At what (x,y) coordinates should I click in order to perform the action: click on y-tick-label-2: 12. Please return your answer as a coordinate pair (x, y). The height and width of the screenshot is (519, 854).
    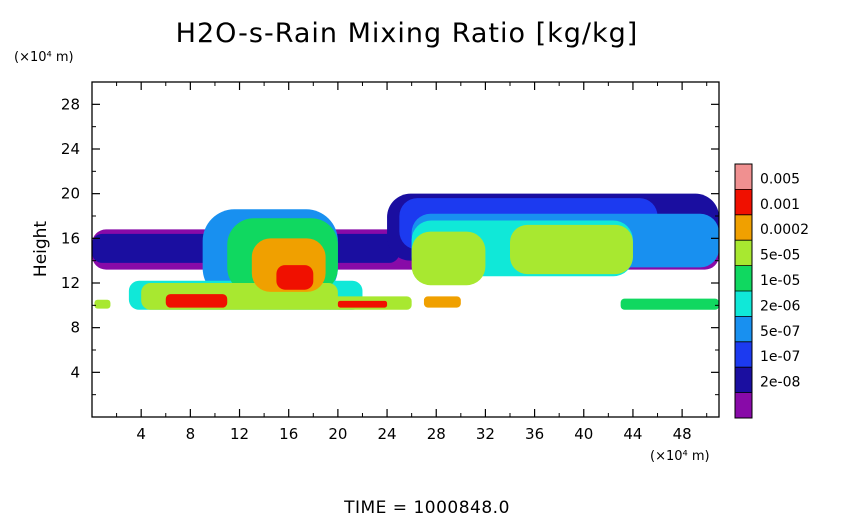
    Looking at the image, I should click on (70, 283).